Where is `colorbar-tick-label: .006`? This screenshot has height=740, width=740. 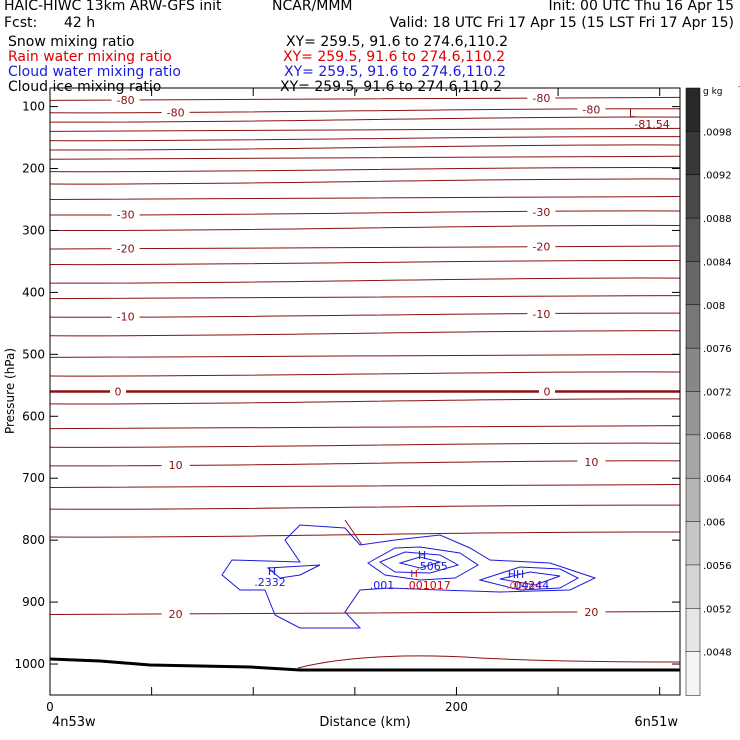
colorbar-tick-label: .006 is located at coordinates (714, 523).